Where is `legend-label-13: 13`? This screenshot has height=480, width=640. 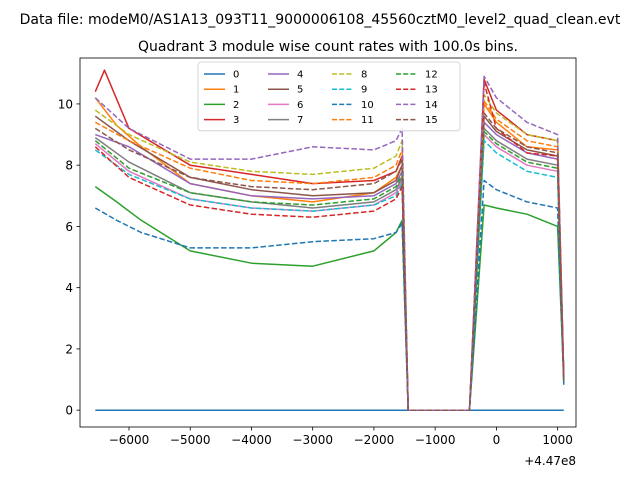 legend-label-13: 13 is located at coordinates (431, 90).